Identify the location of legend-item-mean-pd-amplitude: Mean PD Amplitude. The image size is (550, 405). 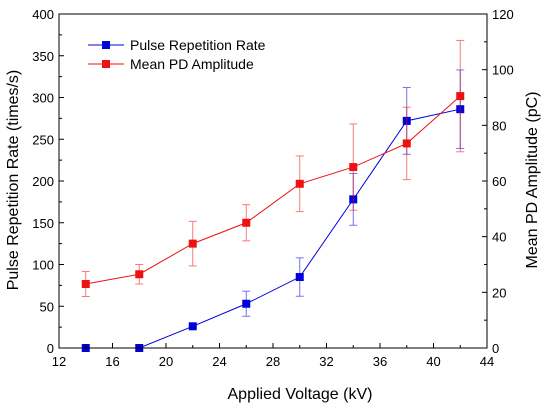
(171, 64).